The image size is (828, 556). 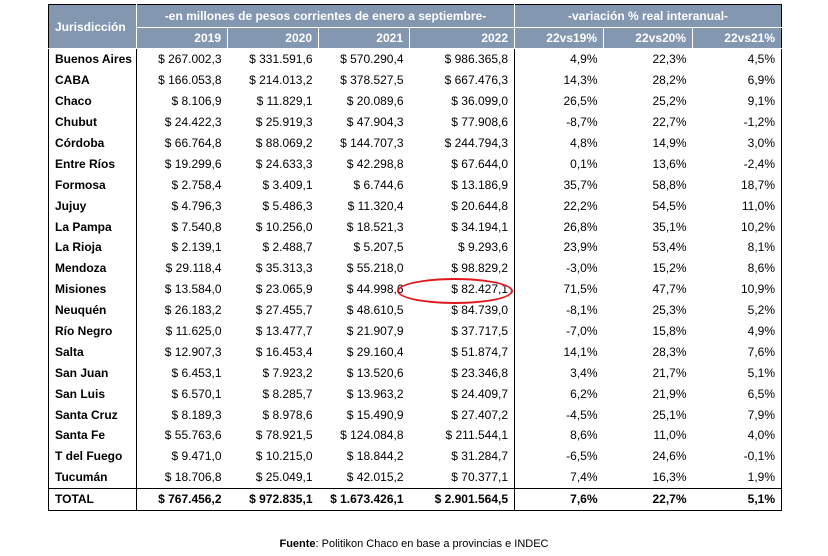 What do you see at coordinates (193, 477) in the screenshot?
I see `table-cell: $ 18.706,8` at bounding box center [193, 477].